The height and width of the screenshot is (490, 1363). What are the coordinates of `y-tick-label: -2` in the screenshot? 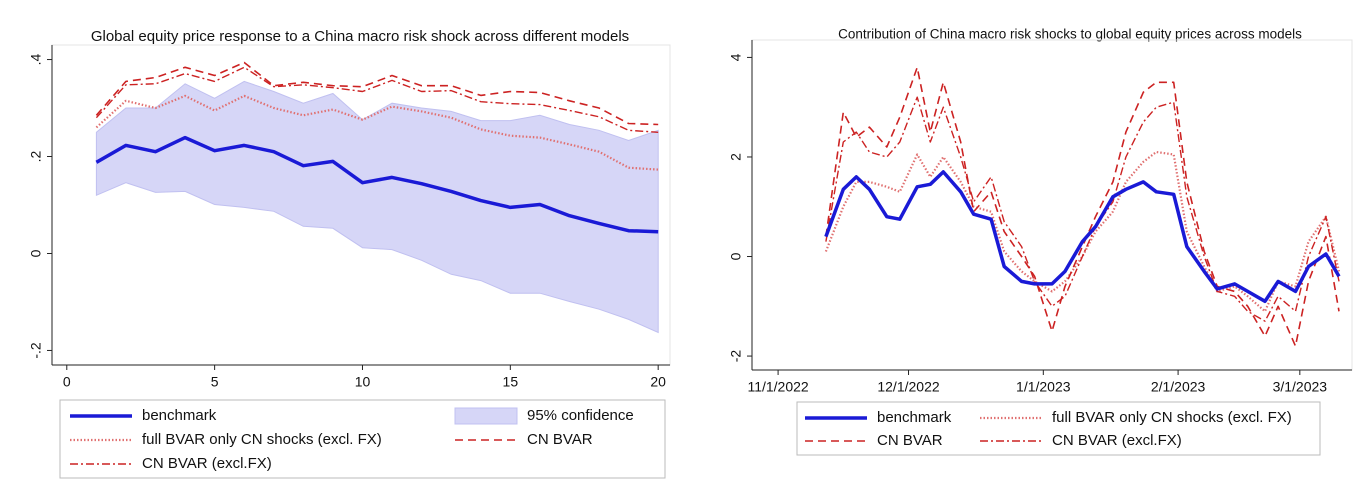 It's located at (736, 356).